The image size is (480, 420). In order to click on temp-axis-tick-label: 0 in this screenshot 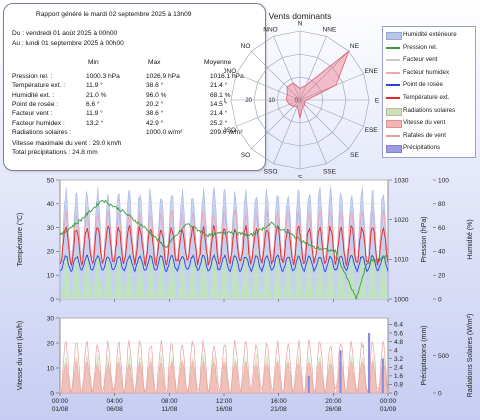, I will do `click(52, 299)`.